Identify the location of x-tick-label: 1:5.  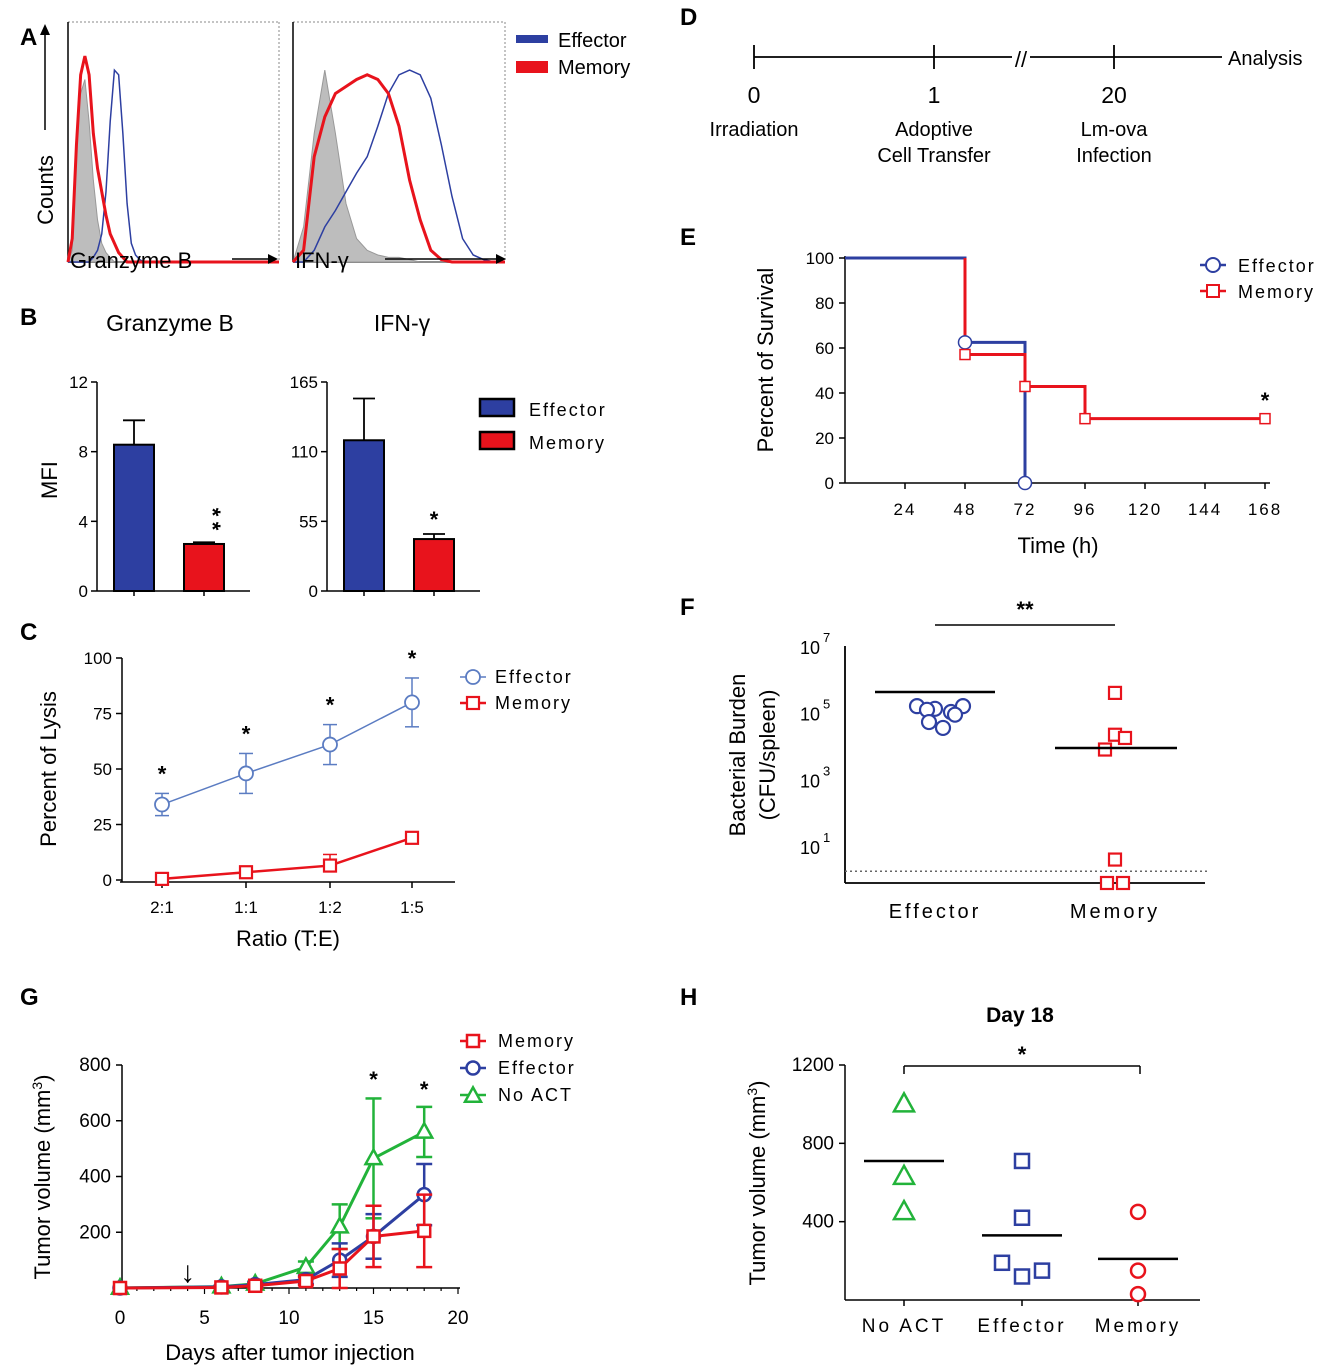
(412, 907).